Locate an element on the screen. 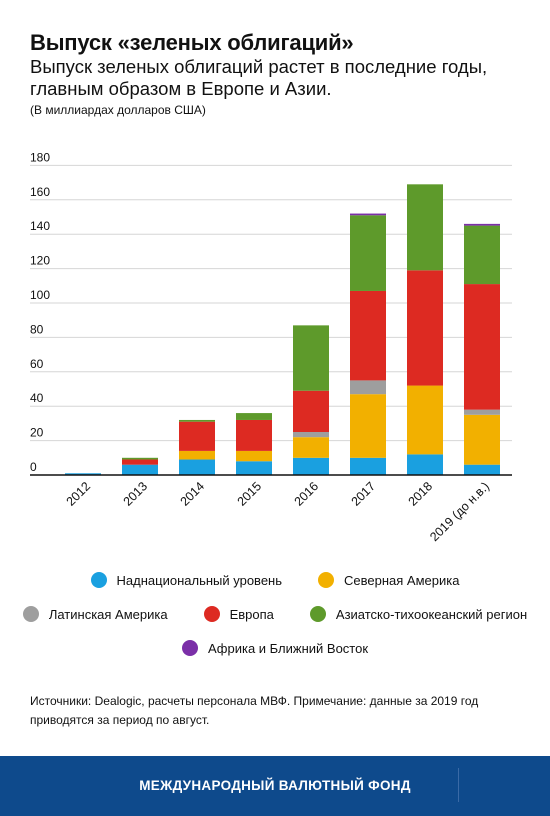 The height and width of the screenshot is (816, 550). legend-item: Северная Америка is located at coordinates (388, 580).